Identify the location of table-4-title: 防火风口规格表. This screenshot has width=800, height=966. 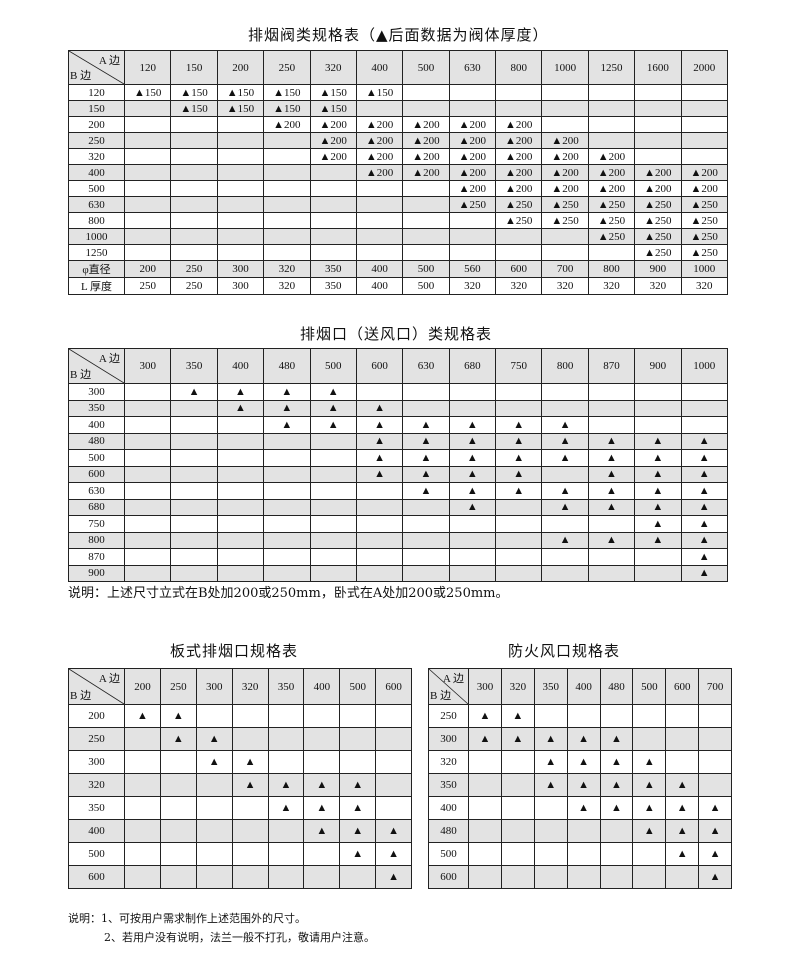
(564, 651).